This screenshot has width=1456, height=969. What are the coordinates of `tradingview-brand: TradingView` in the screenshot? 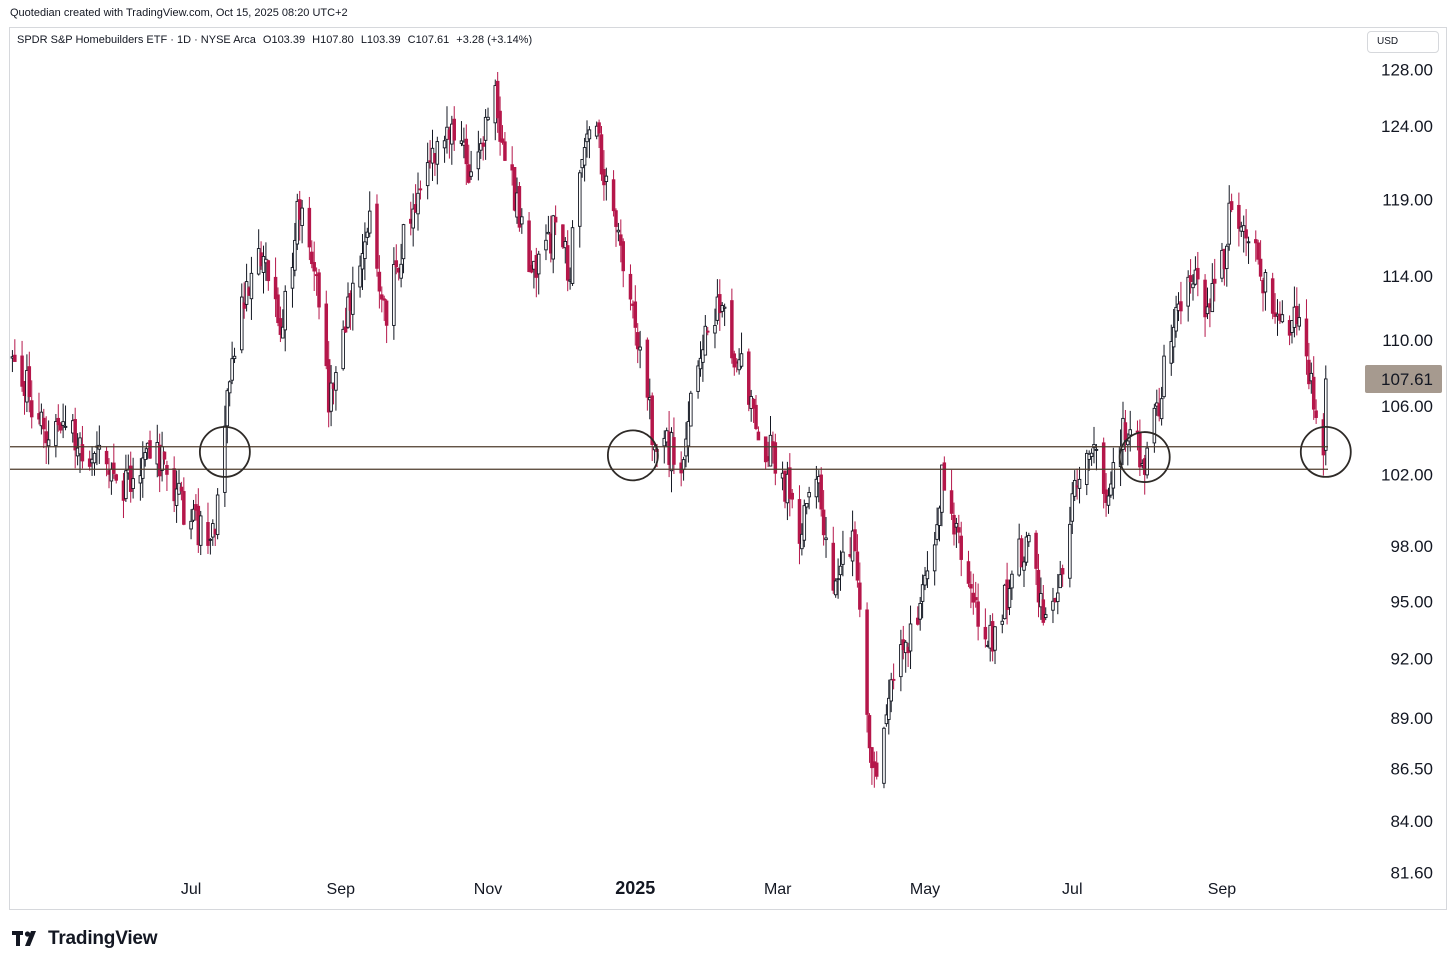 It's located at (103, 938).